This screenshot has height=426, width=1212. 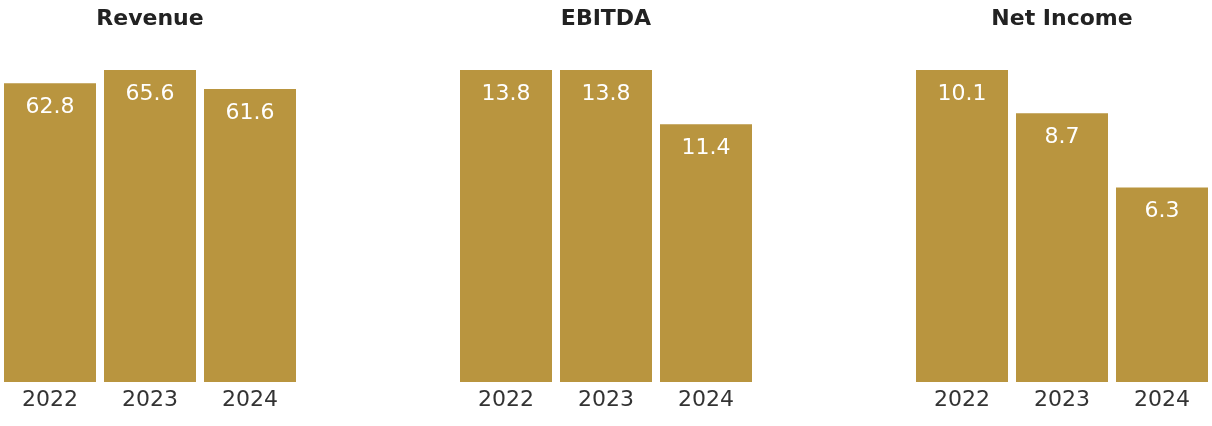 What do you see at coordinates (250, 111) in the screenshot?
I see `data-label: 61.6` at bounding box center [250, 111].